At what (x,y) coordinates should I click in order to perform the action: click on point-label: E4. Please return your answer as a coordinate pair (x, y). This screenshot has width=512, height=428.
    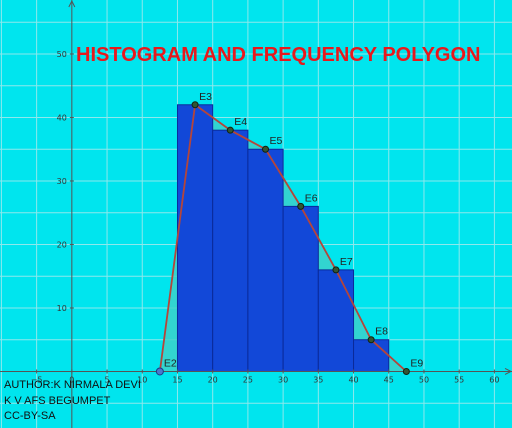
    Looking at the image, I should click on (240, 122).